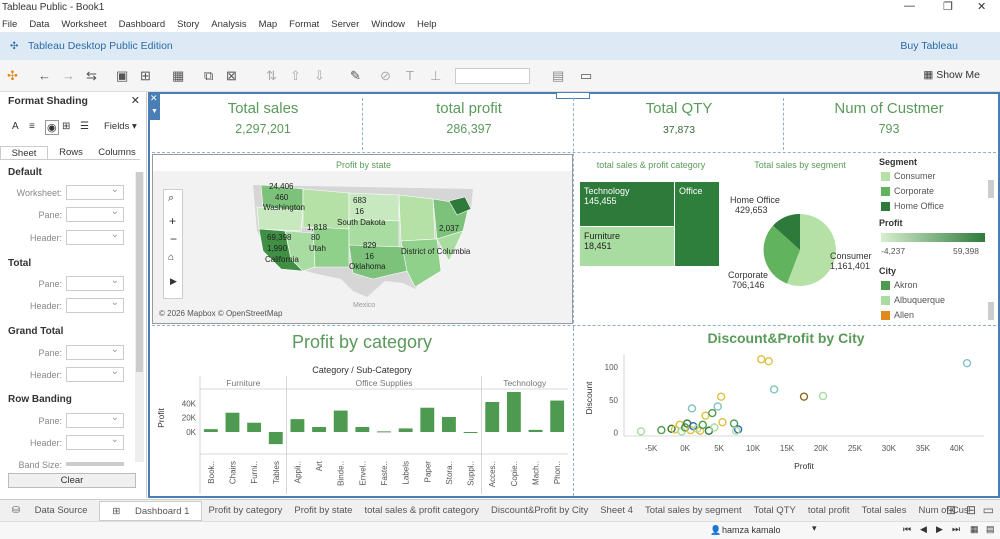 This screenshot has height=539, width=1000. I want to click on pane-shading-dropdown, so click(95, 214).